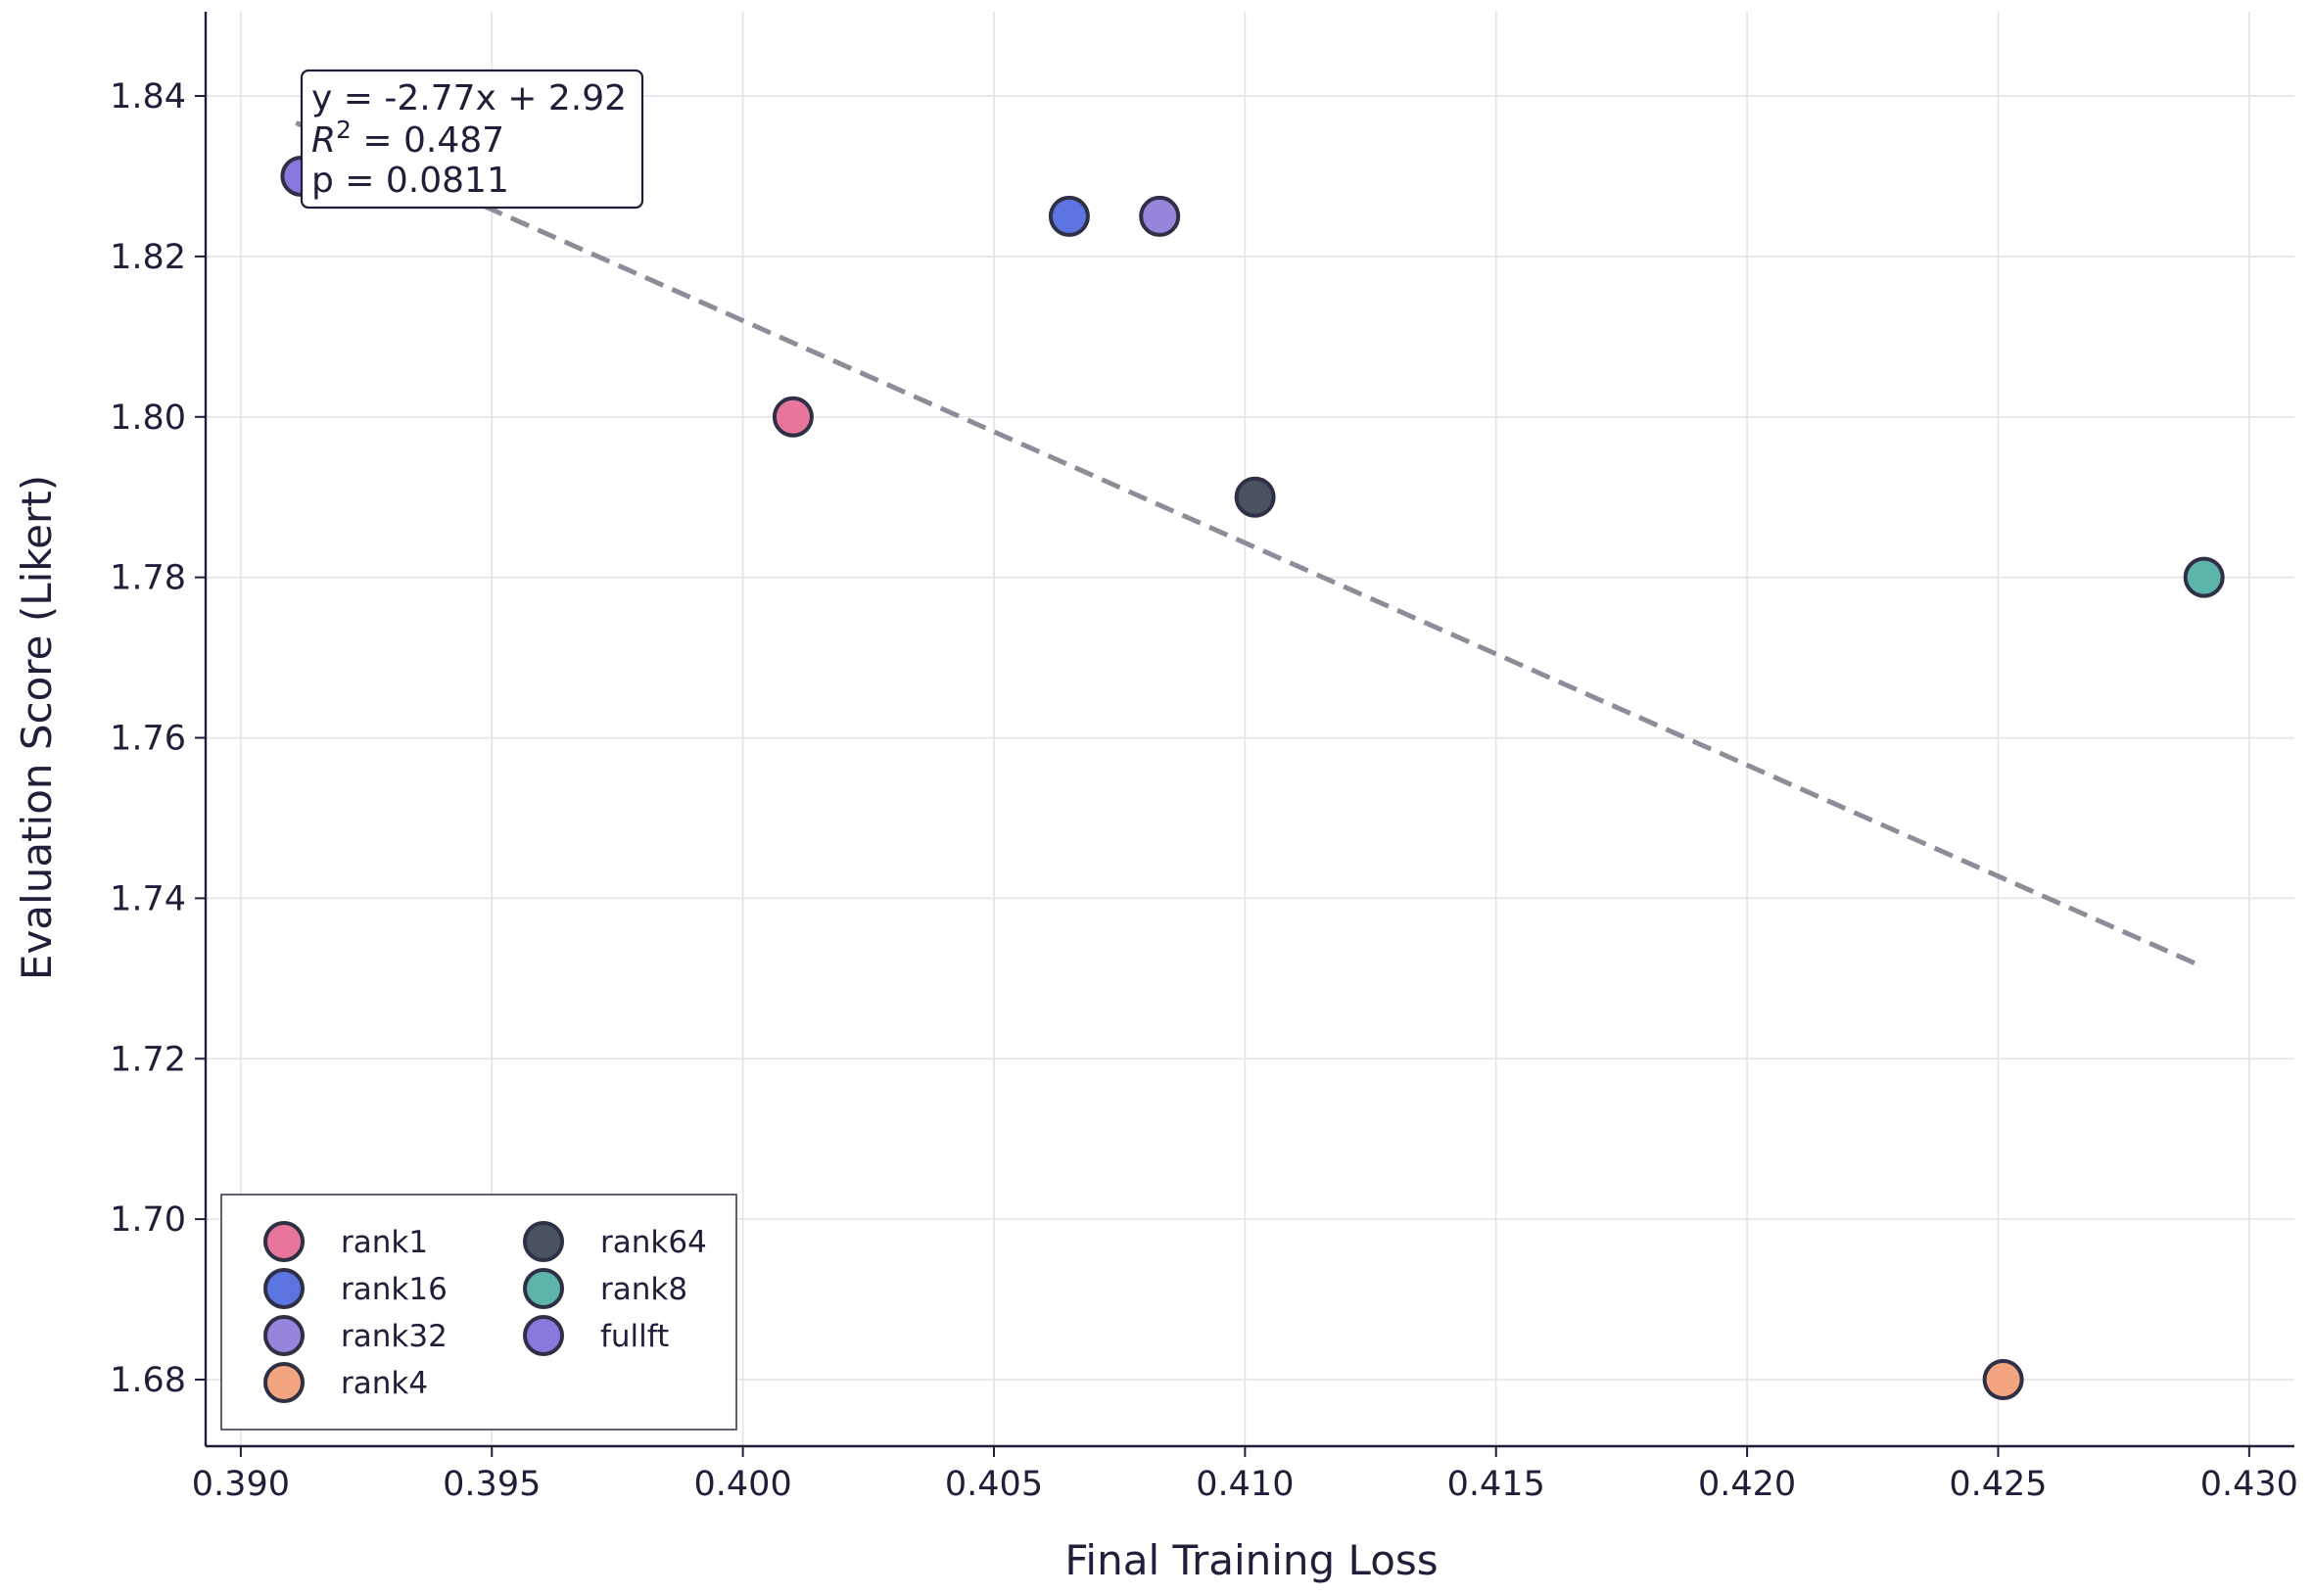 Image resolution: width=2313 pixels, height=1596 pixels. What do you see at coordinates (1245, 1484) in the screenshot?
I see `x-tick-label: 0.410` at bounding box center [1245, 1484].